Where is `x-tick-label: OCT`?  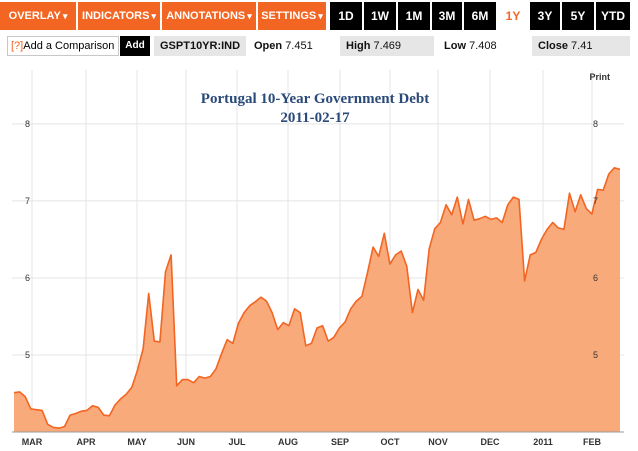 x-tick-label: OCT is located at coordinates (391, 442).